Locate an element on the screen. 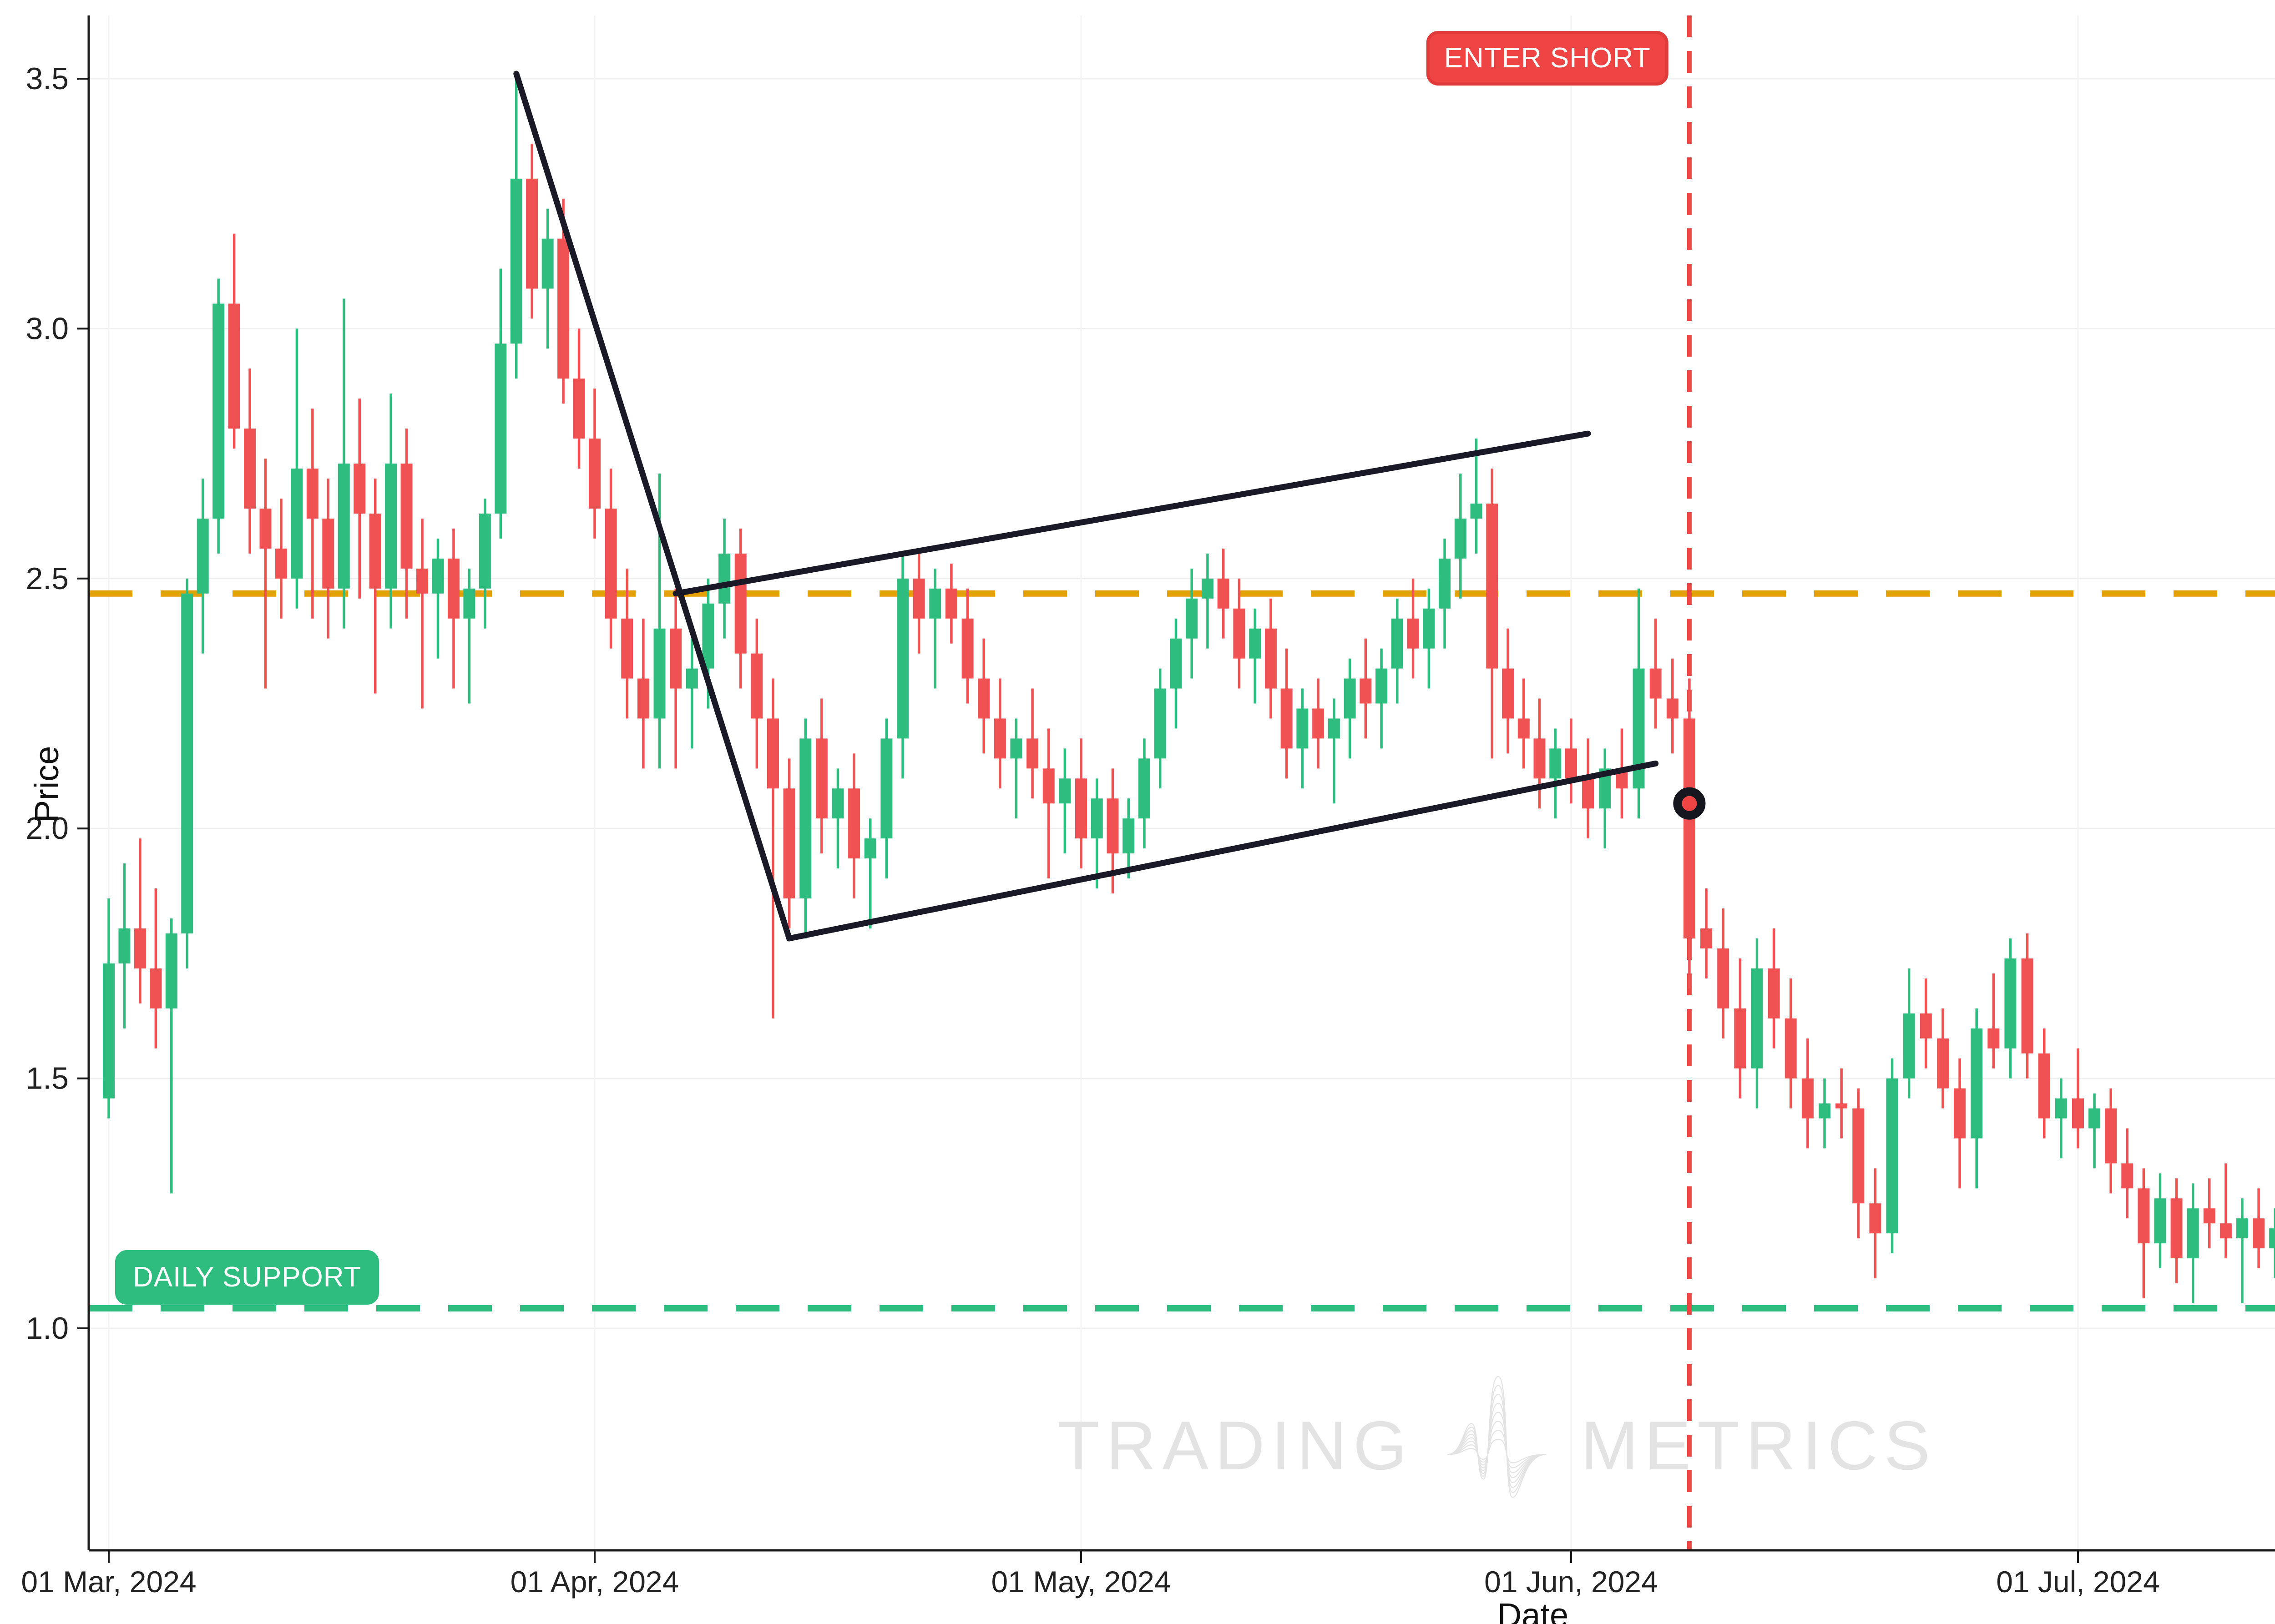  y-tick-label: 2.0 is located at coordinates (47, 828).